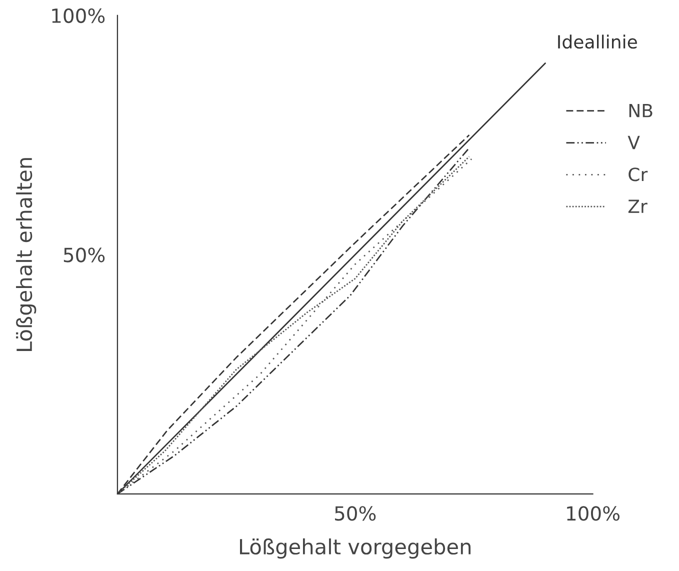 This screenshot has width=679, height=571. What do you see at coordinates (638, 206) in the screenshot?
I see `legend-label: Zr` at bounding box center [638, 206].